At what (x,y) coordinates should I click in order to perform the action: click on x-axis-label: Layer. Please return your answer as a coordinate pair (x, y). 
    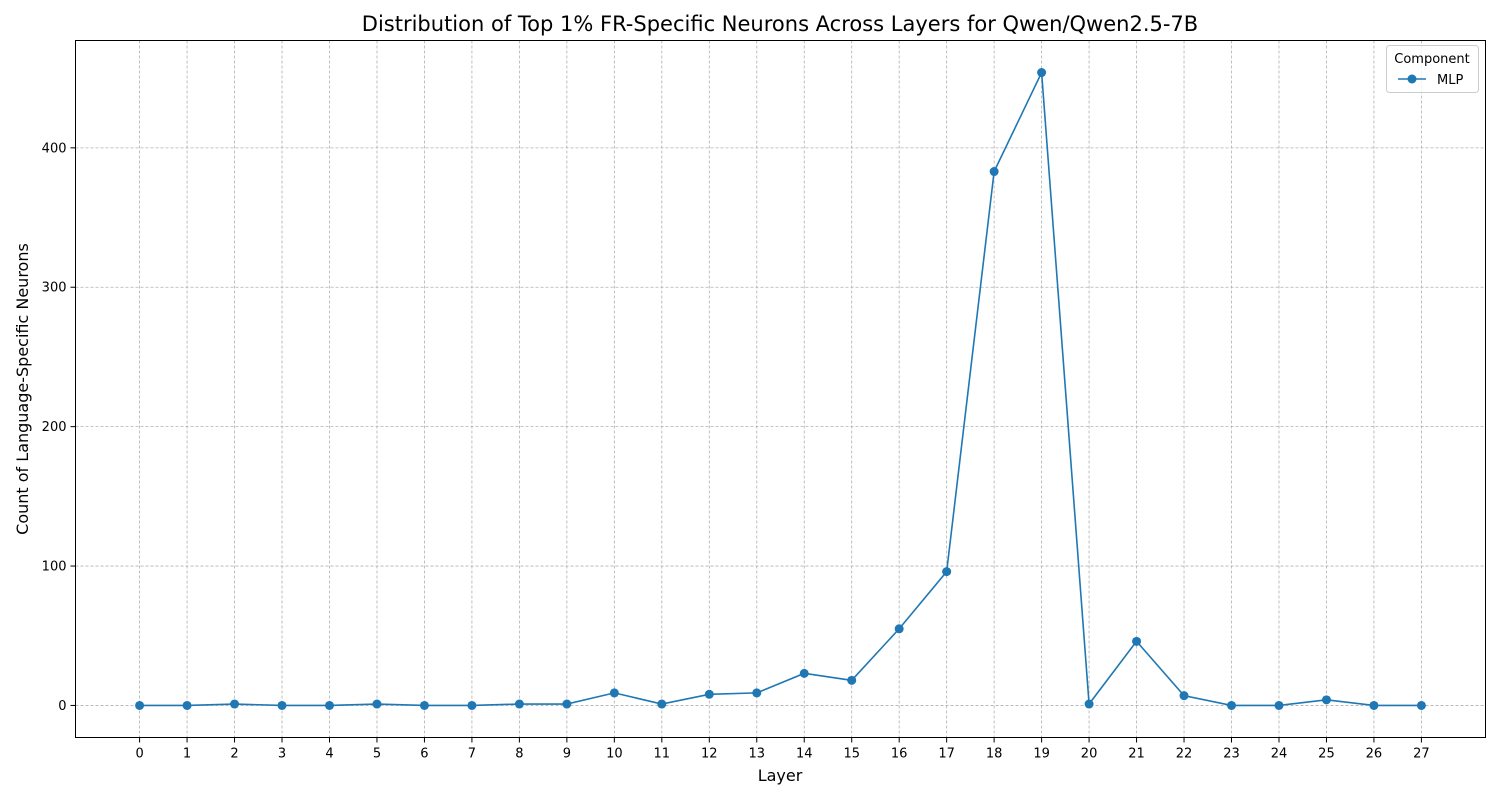
    Looking at the image, I should click on (780, 775).